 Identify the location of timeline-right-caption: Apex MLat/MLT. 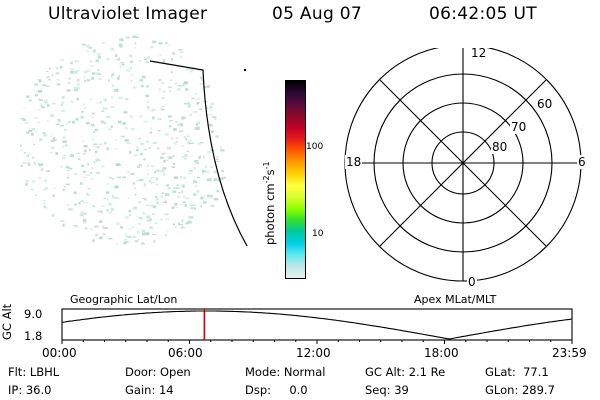
(455, 299).